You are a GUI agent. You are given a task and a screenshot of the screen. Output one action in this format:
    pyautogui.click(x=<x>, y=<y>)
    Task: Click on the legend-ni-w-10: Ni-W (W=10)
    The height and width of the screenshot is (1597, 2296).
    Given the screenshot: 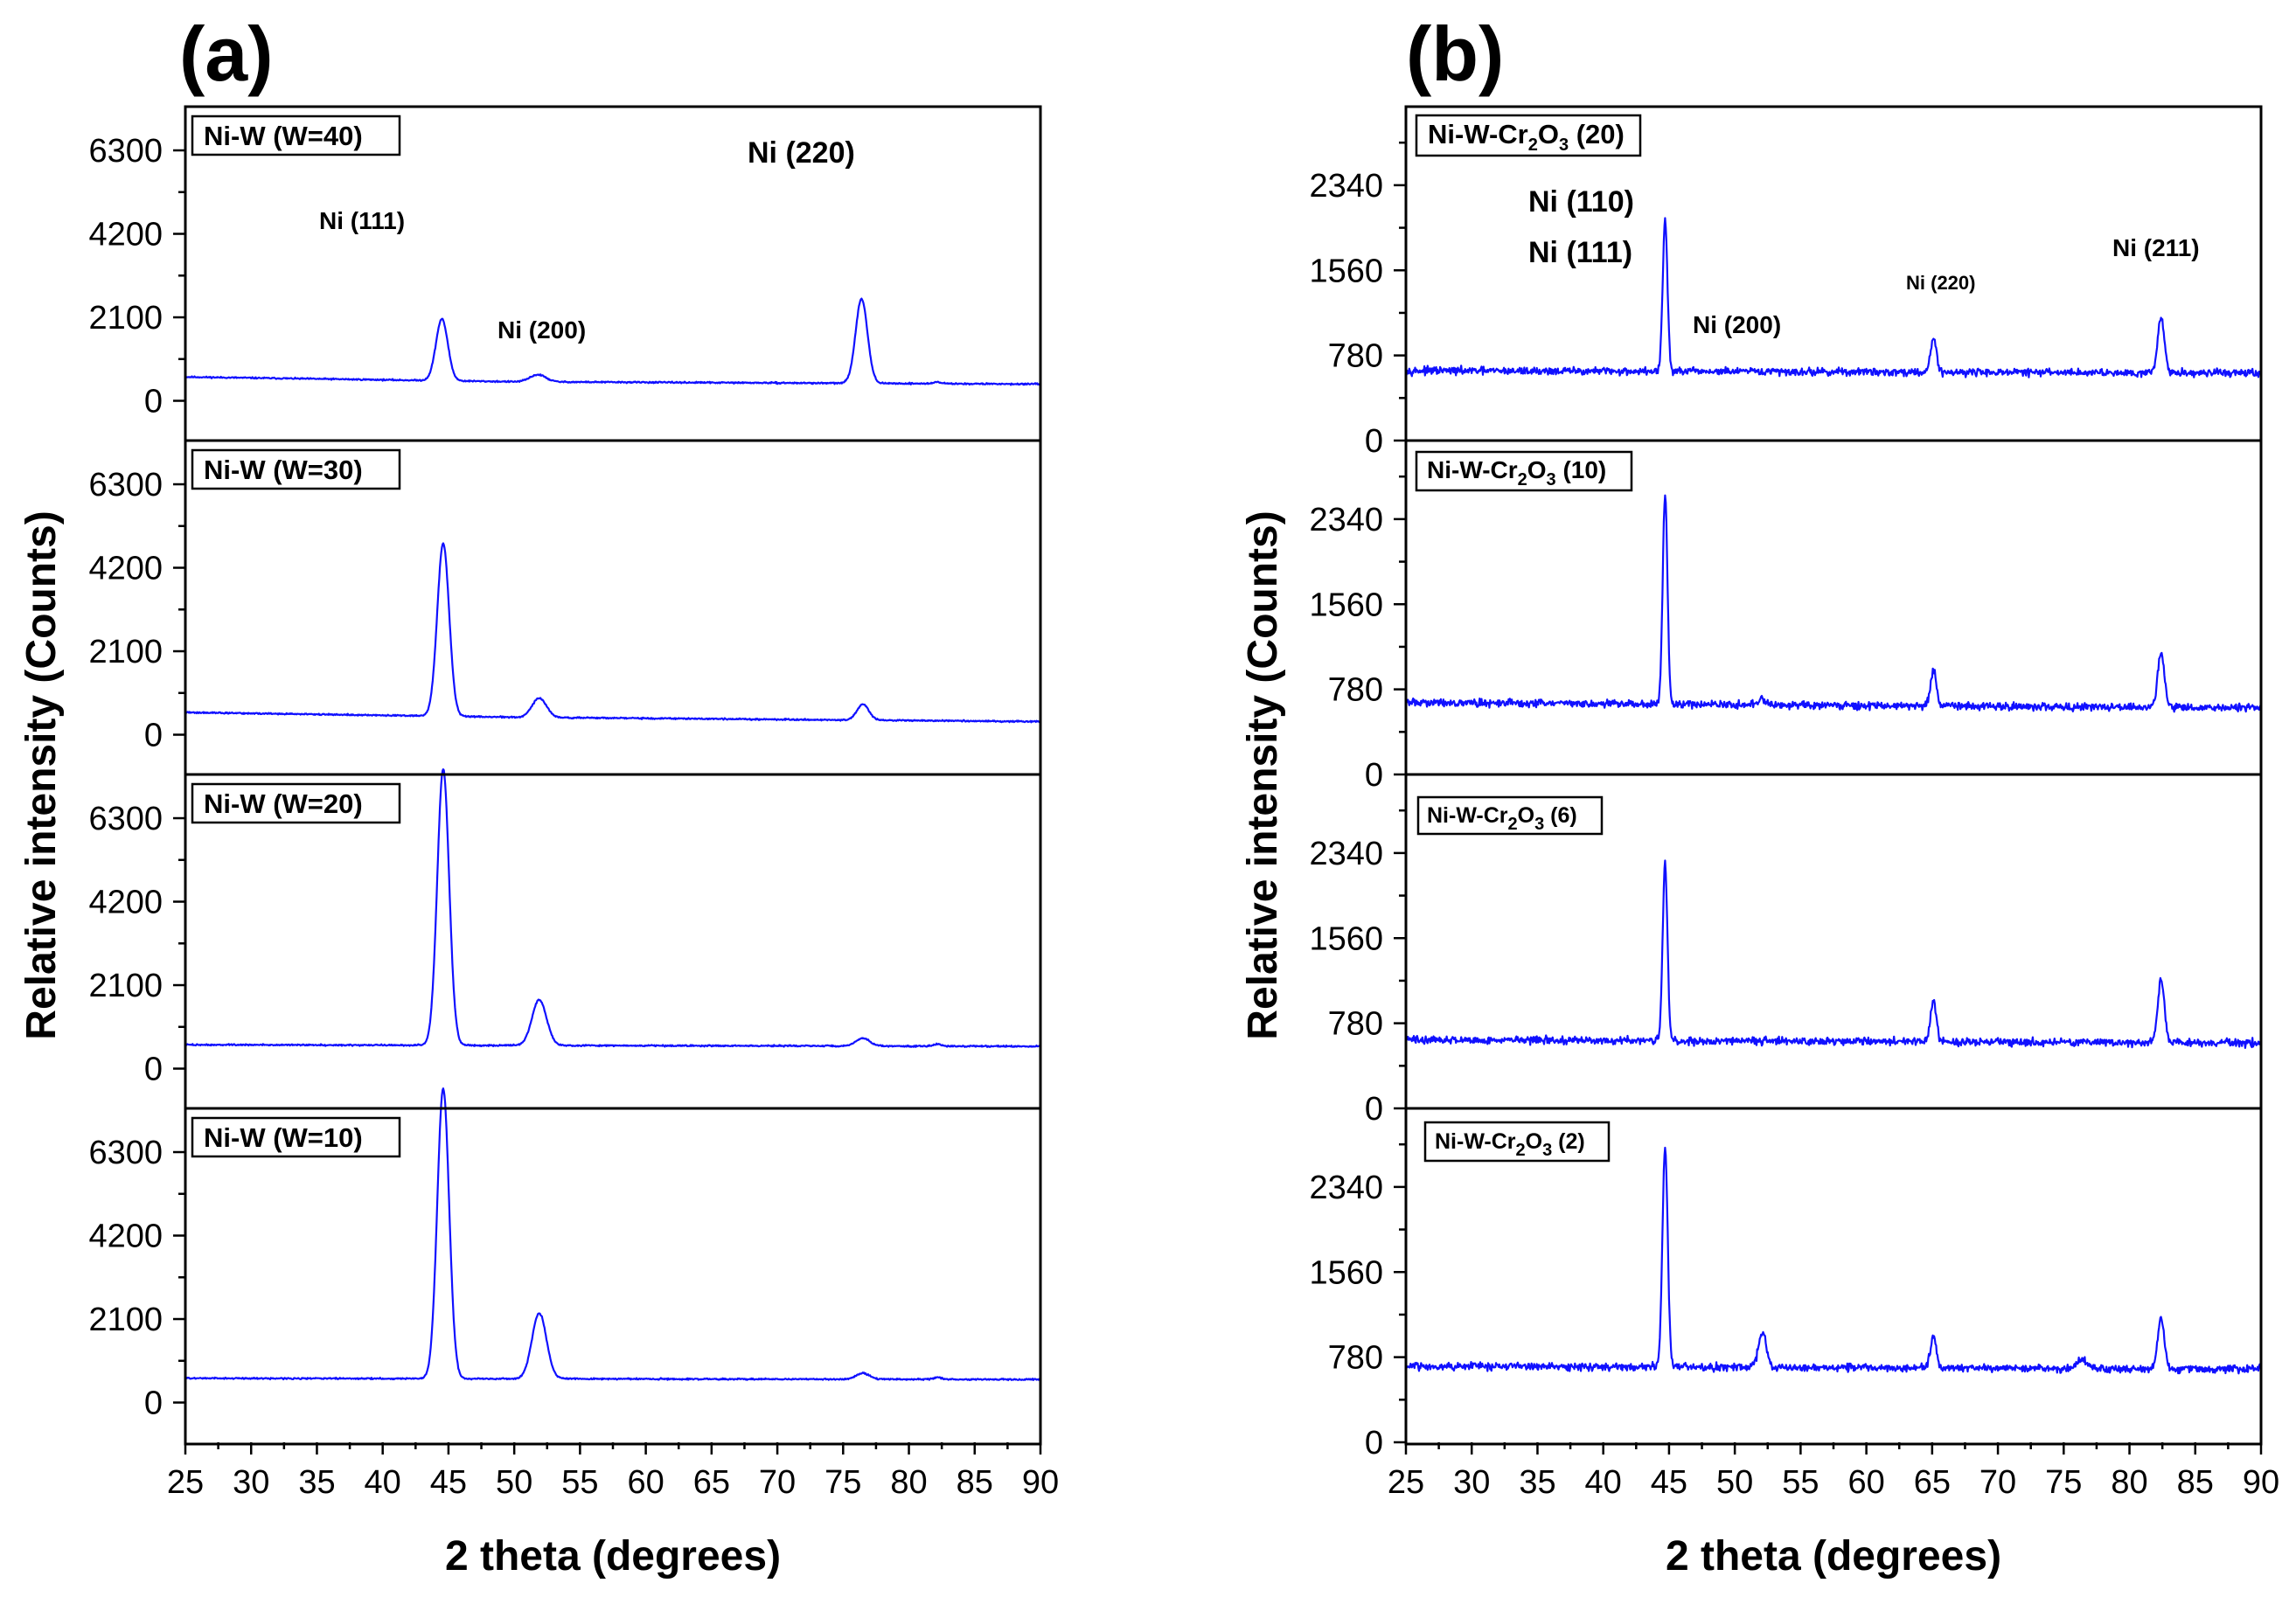 What is the action you would take?
    pyautogui.click(x=296, y=1137)
    